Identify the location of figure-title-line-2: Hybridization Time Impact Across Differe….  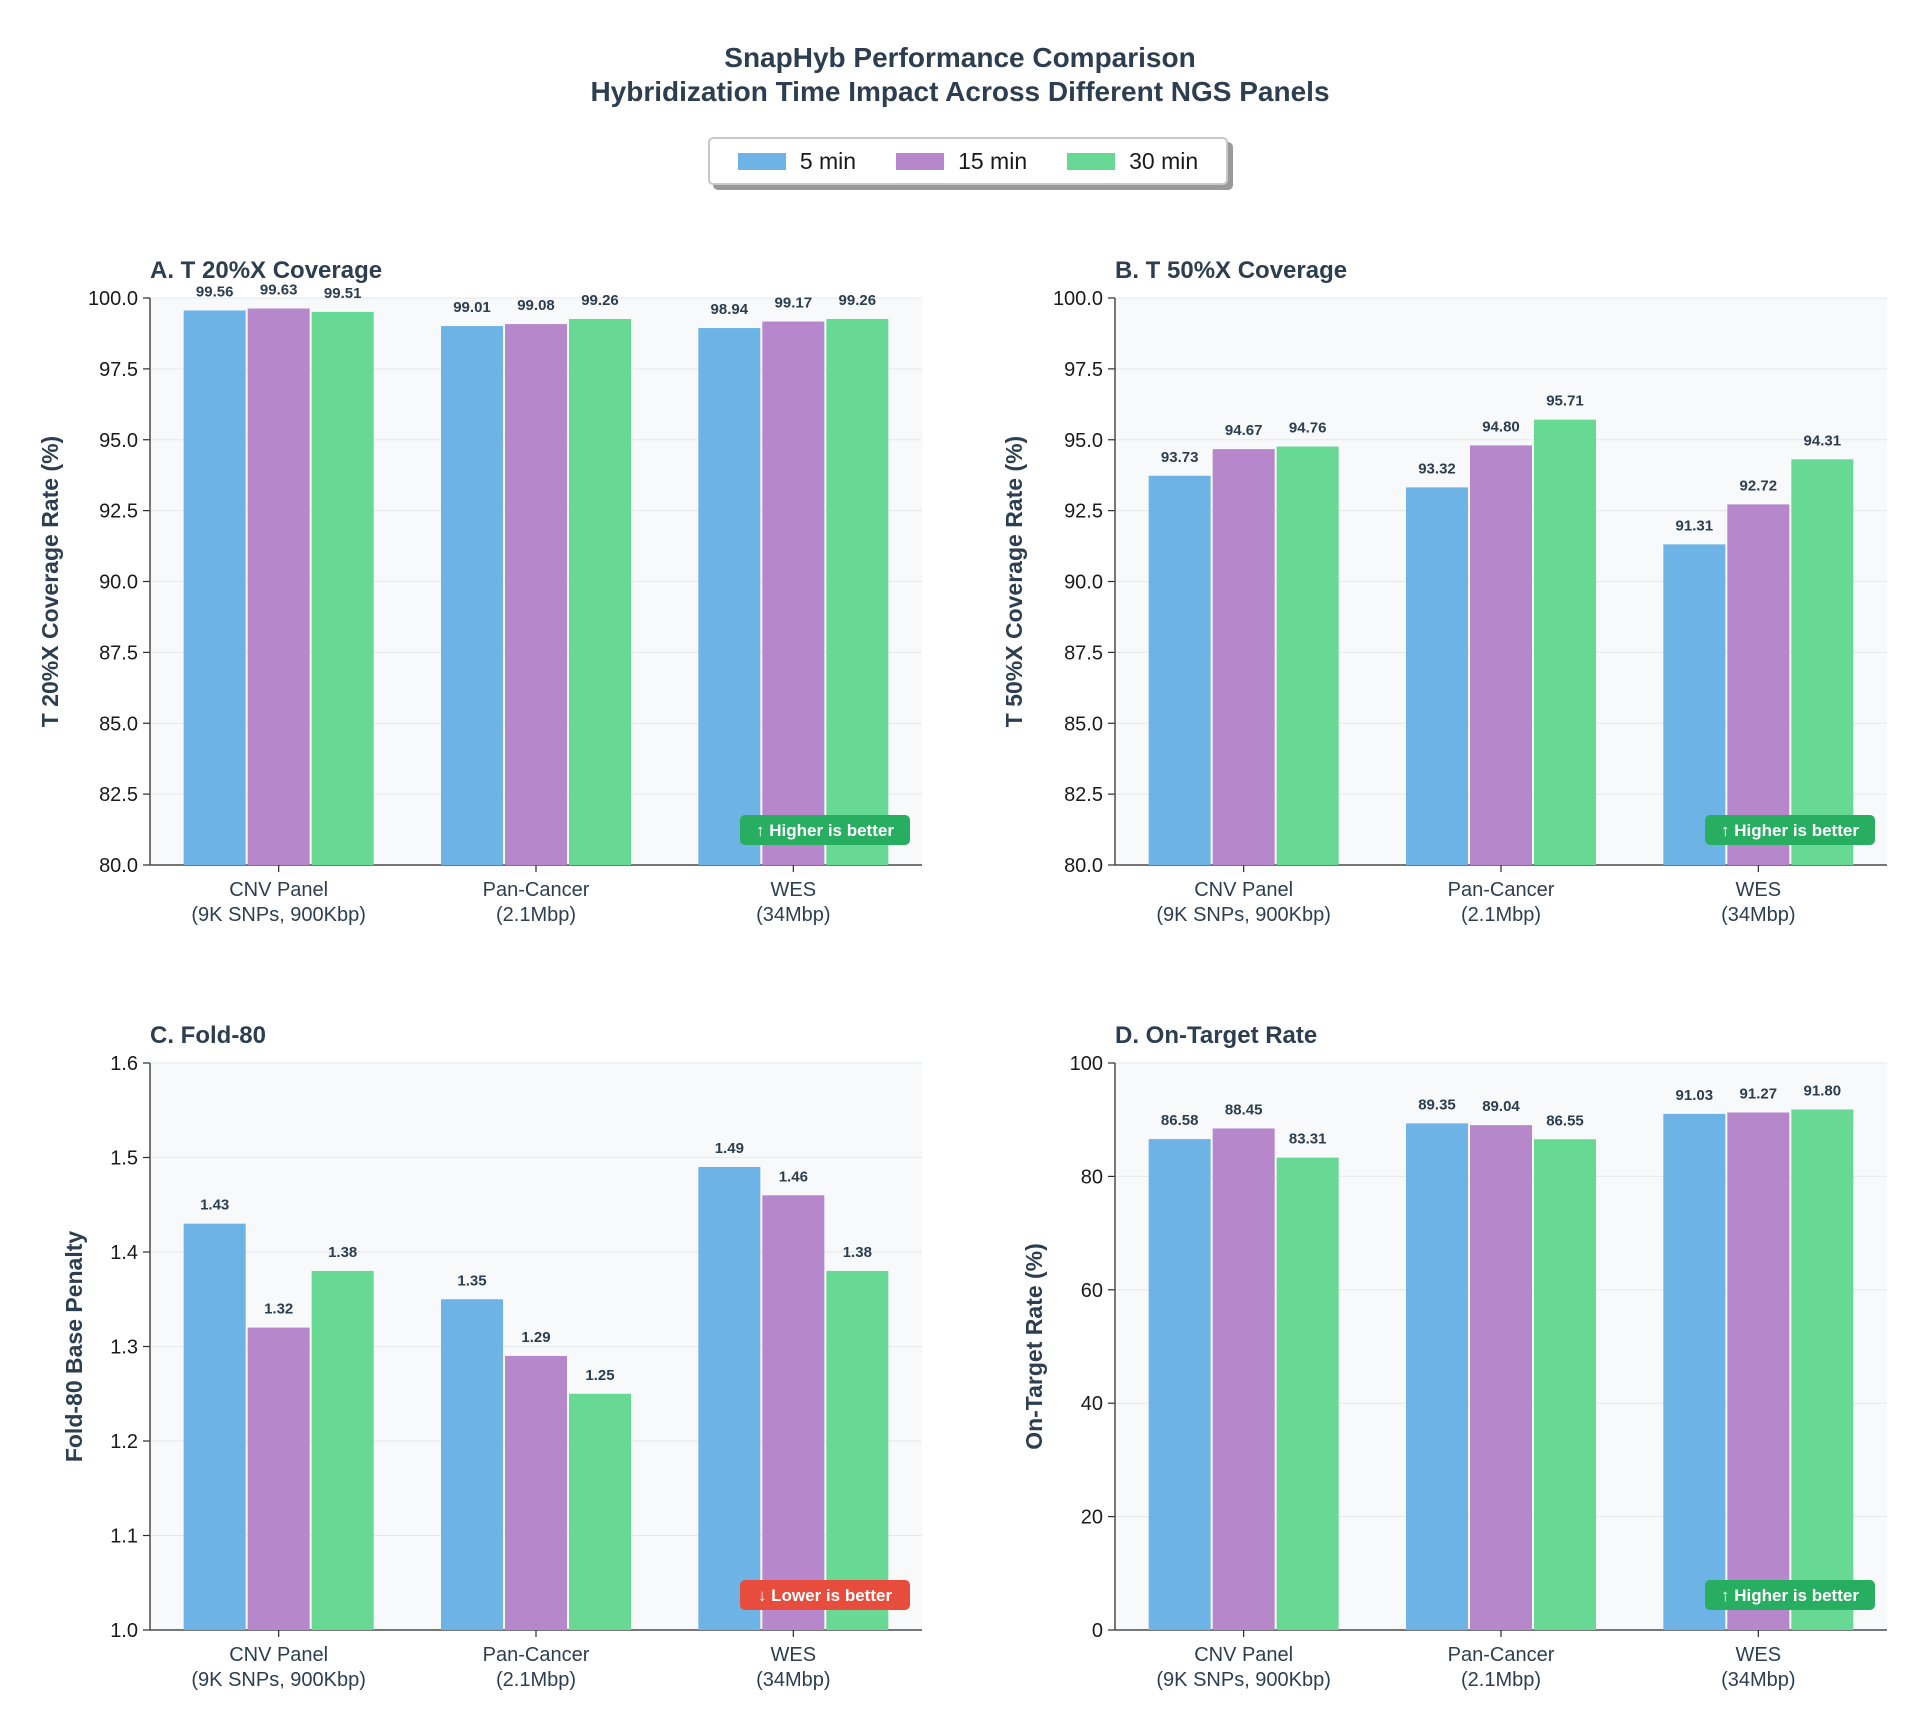
(960, 91).